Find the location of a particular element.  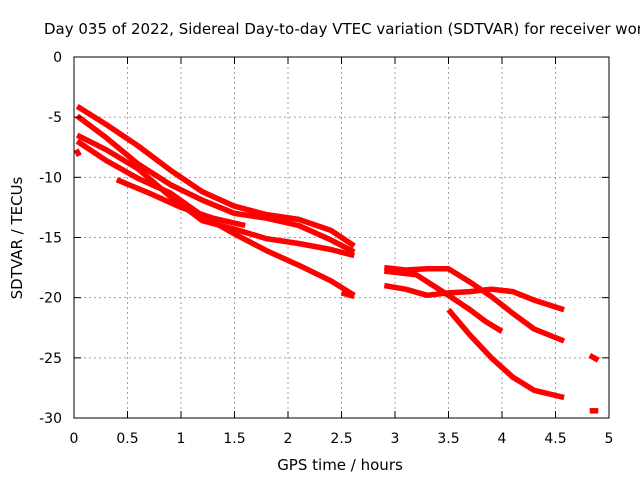

x-tick-label: 5 is located at coordinates (609, 439).